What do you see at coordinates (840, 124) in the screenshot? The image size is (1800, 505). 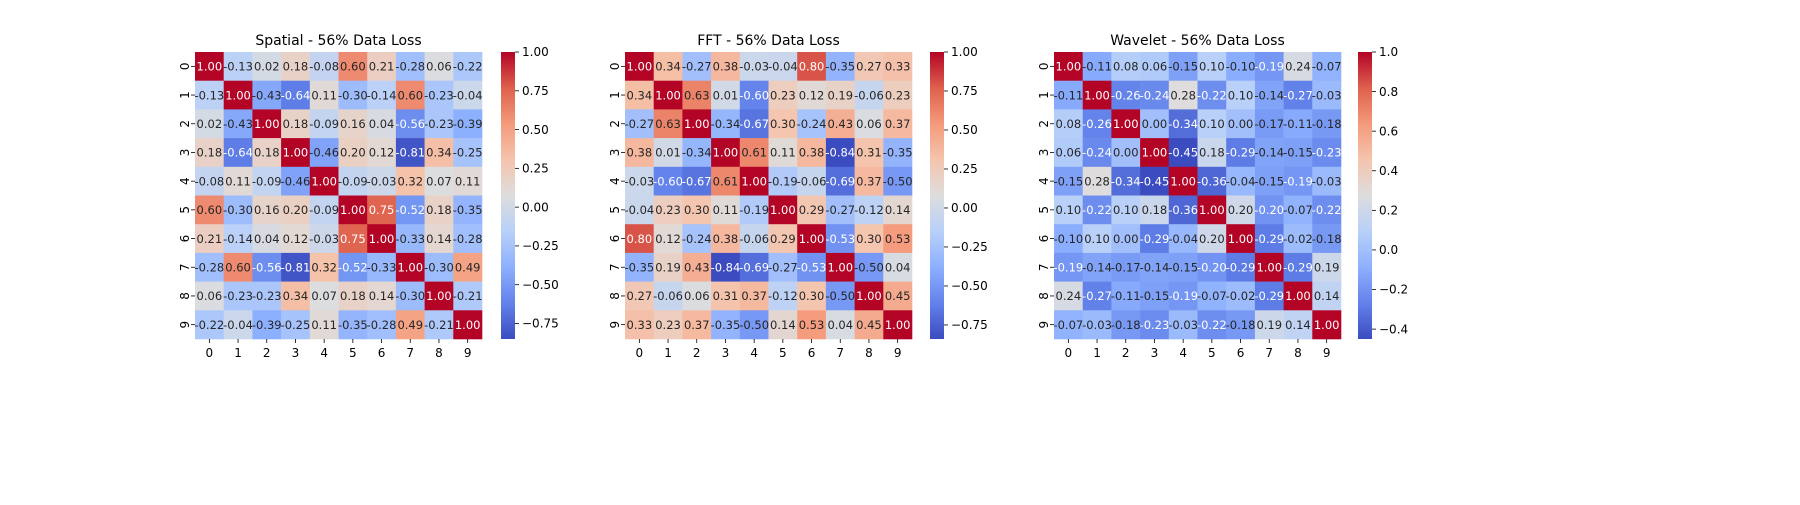 I see `cell-value-label: 0.43` at bounding box center [840, 124].